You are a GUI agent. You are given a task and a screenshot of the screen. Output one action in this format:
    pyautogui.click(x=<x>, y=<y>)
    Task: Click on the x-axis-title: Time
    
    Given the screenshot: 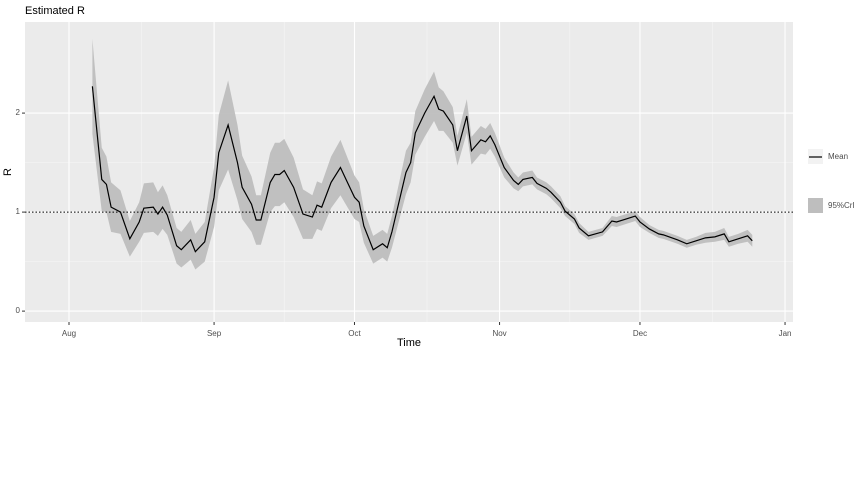 What is the action you would take?
    pyautogui.click(x=409, y=343)
    